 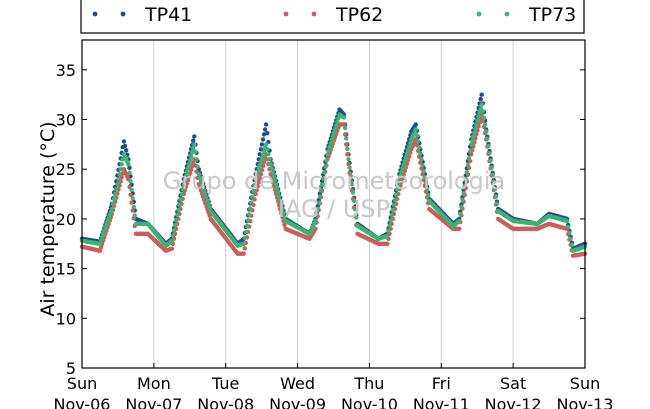 What do you see at coordinates (153, 402) in the screenshot?
I see `x-tick-label-date: Nov-07` at bounding box center [153, 402].